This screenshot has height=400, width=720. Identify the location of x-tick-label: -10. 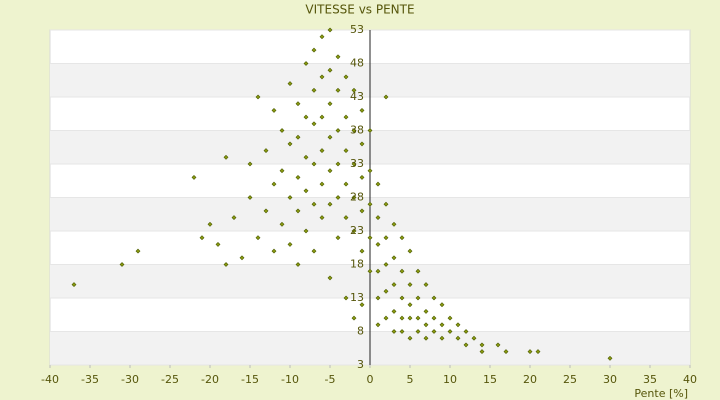
(290, 379).